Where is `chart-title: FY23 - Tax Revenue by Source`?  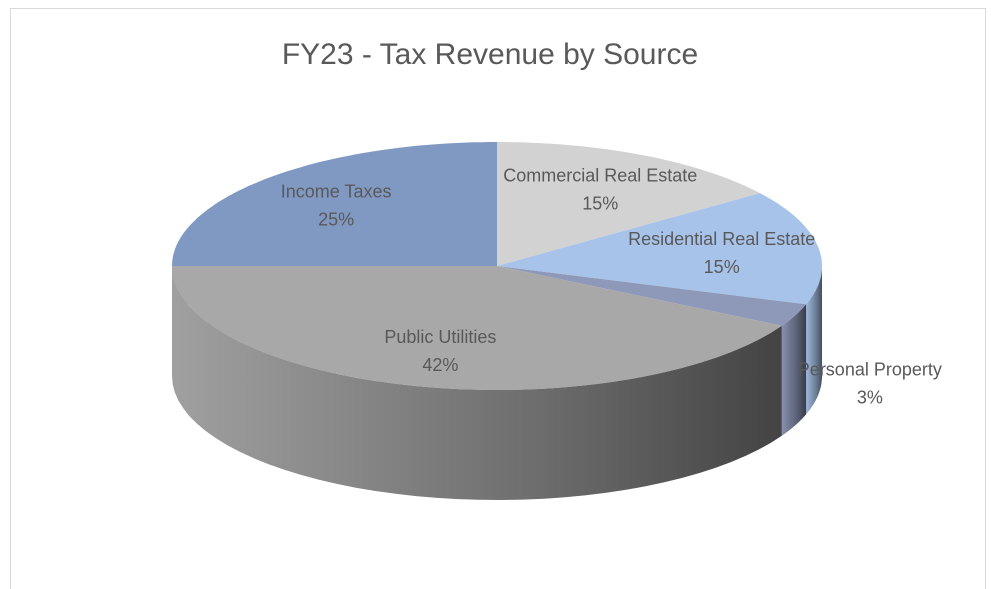 chart-title: FY23 - Tax Revenue by Source is located at coordinates (490, 54).